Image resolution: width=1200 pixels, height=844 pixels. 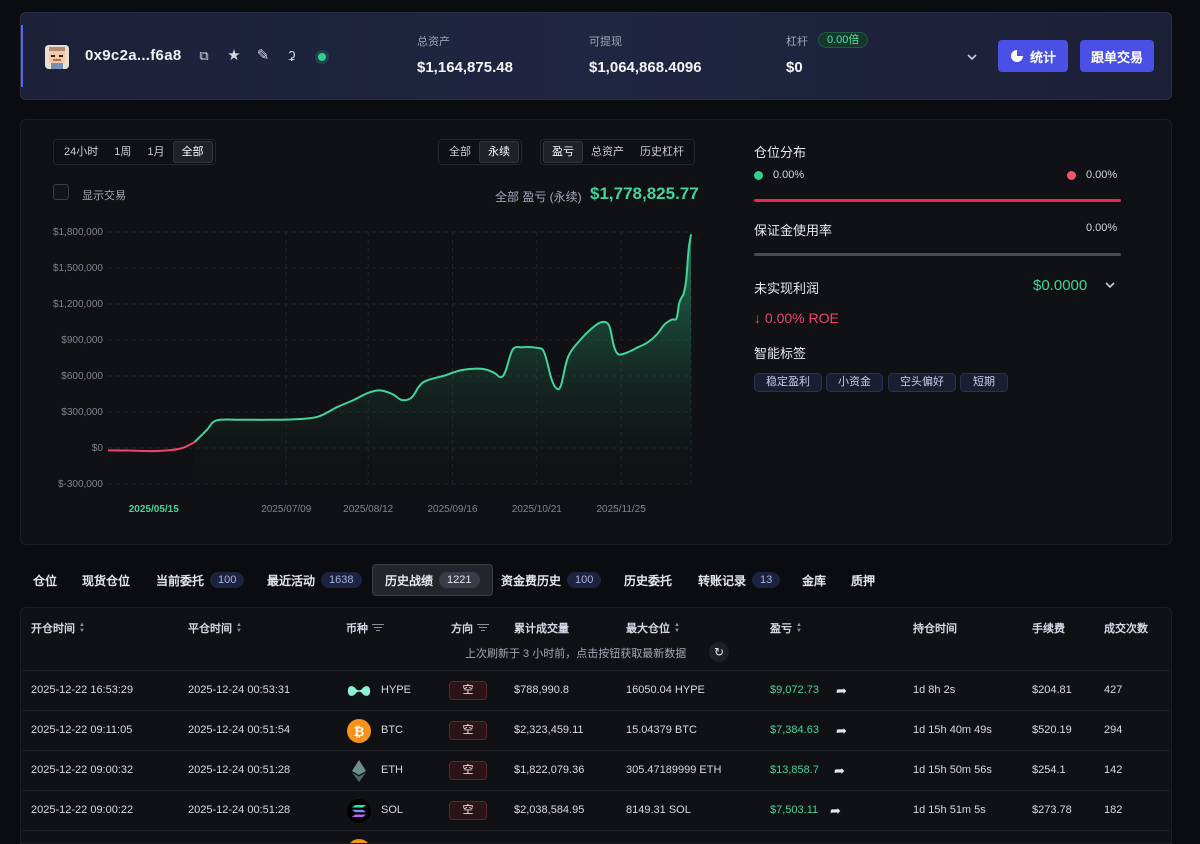 I want to click on column-direction: 方向, so click(x=470, y=628).